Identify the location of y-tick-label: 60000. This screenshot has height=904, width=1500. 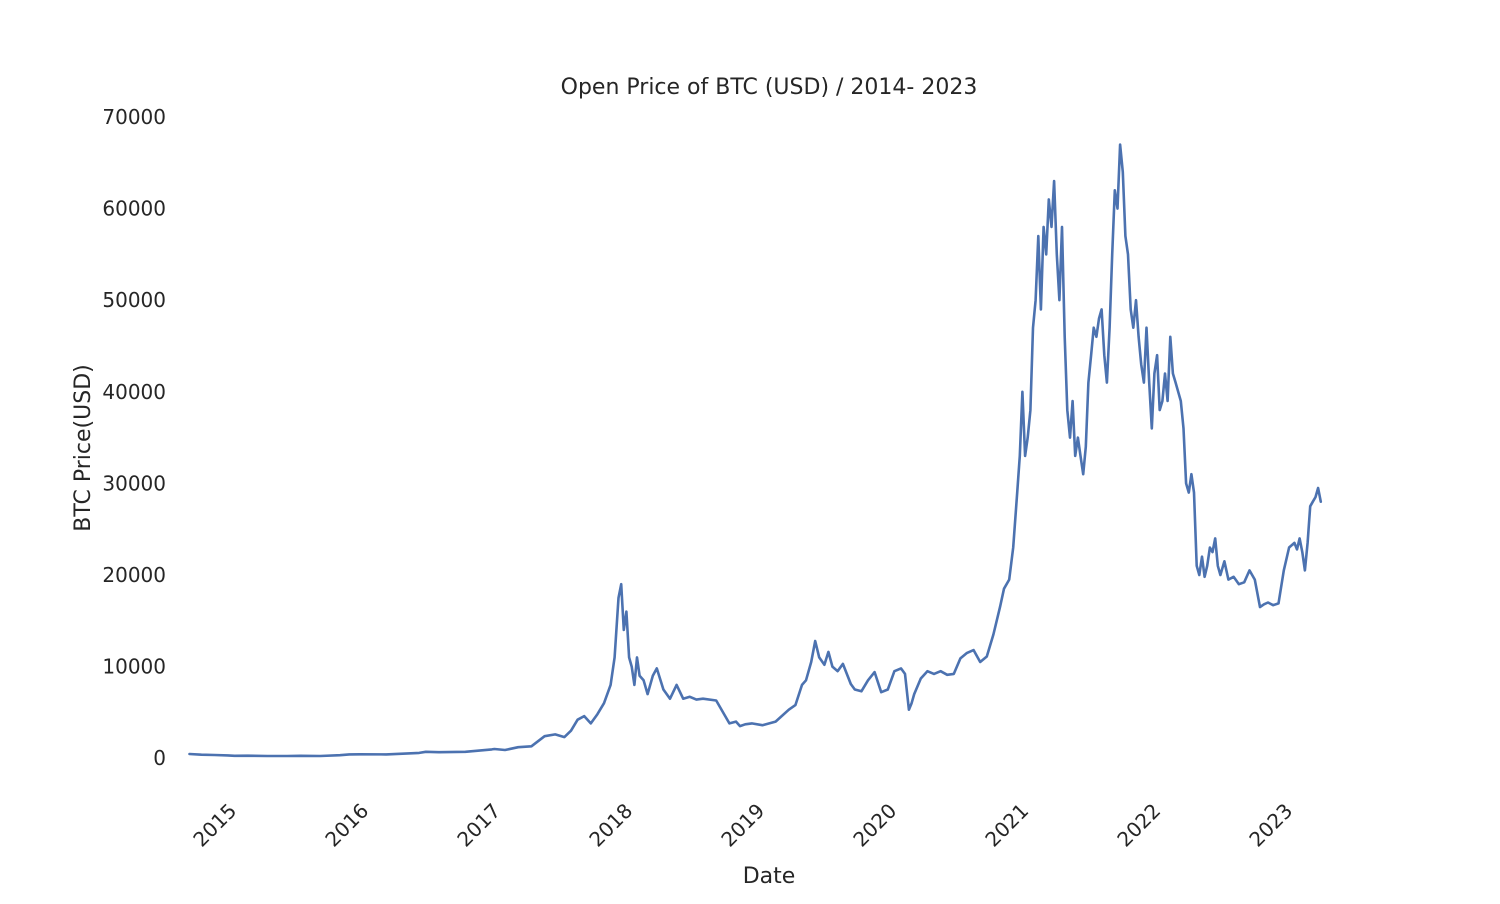
(134, 209).